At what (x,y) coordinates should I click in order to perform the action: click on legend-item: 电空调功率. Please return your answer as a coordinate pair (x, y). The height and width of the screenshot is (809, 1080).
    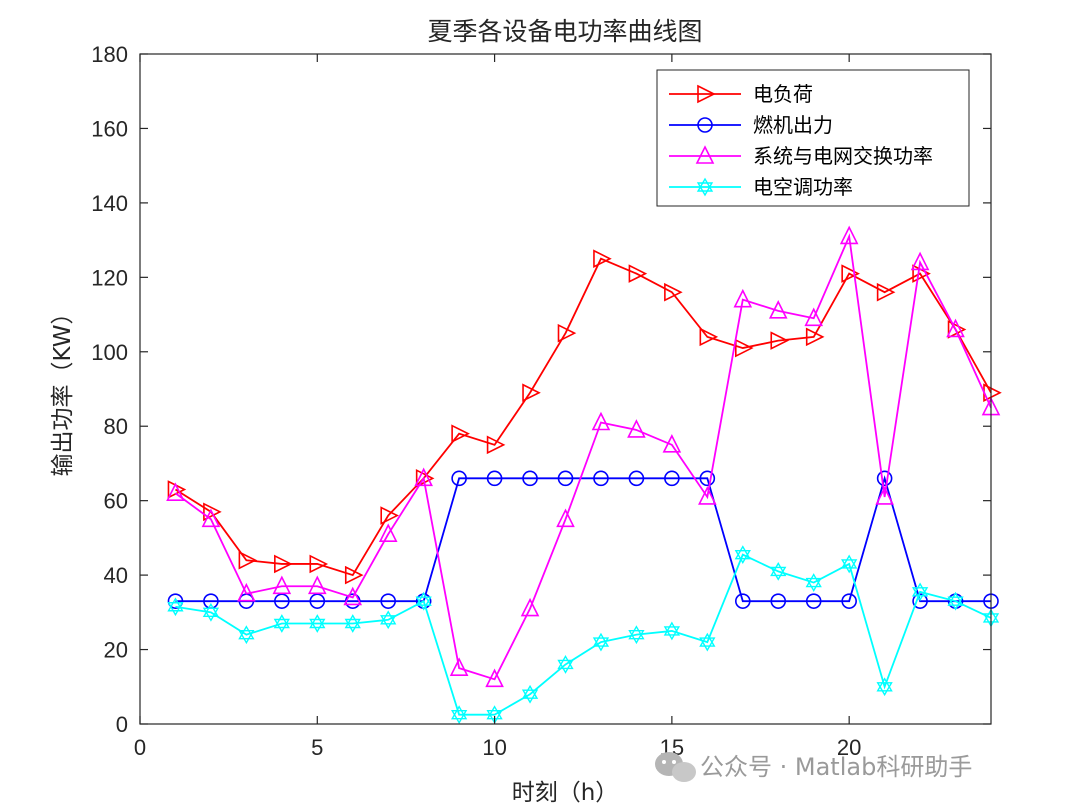
    Looking at the image, I should click on (761, 187).